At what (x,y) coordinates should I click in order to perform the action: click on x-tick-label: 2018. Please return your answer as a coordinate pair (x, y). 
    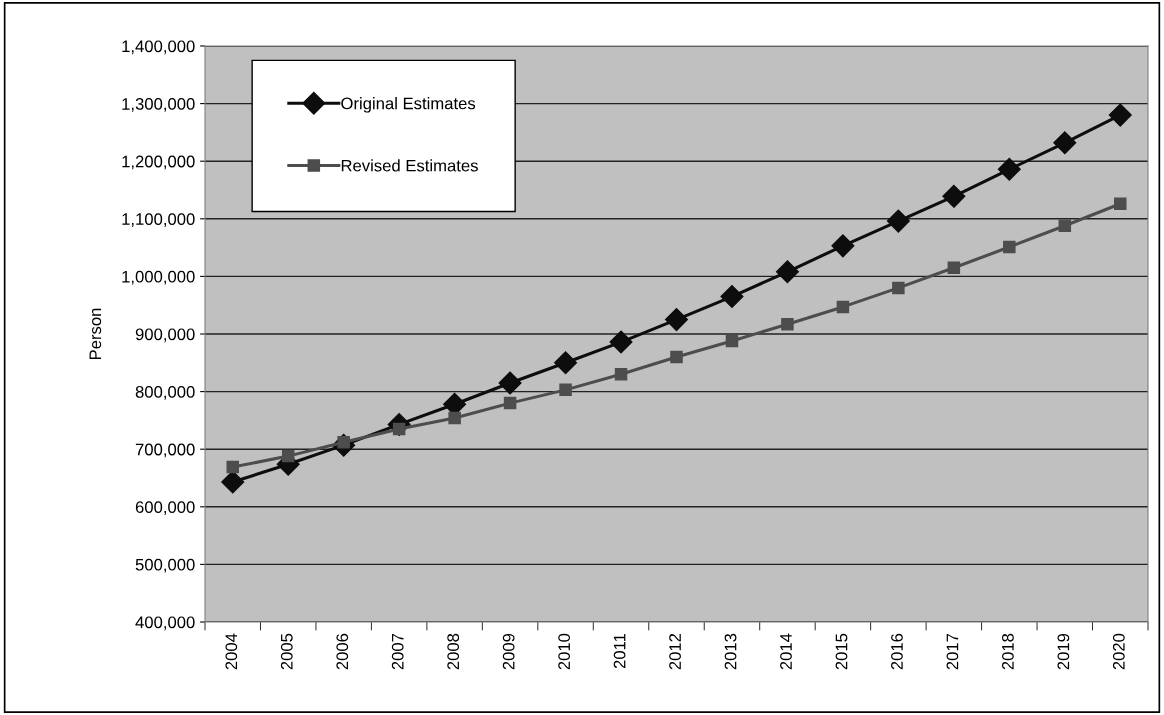
    Looking at the image, I should click on (1008, 651).